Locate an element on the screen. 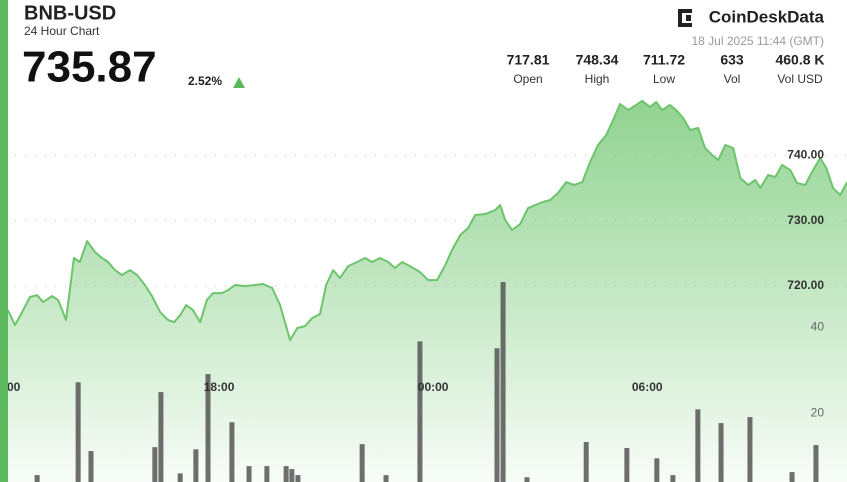 The image size is (847, 482). stat-label: Low is located at coordinates (664, 79).